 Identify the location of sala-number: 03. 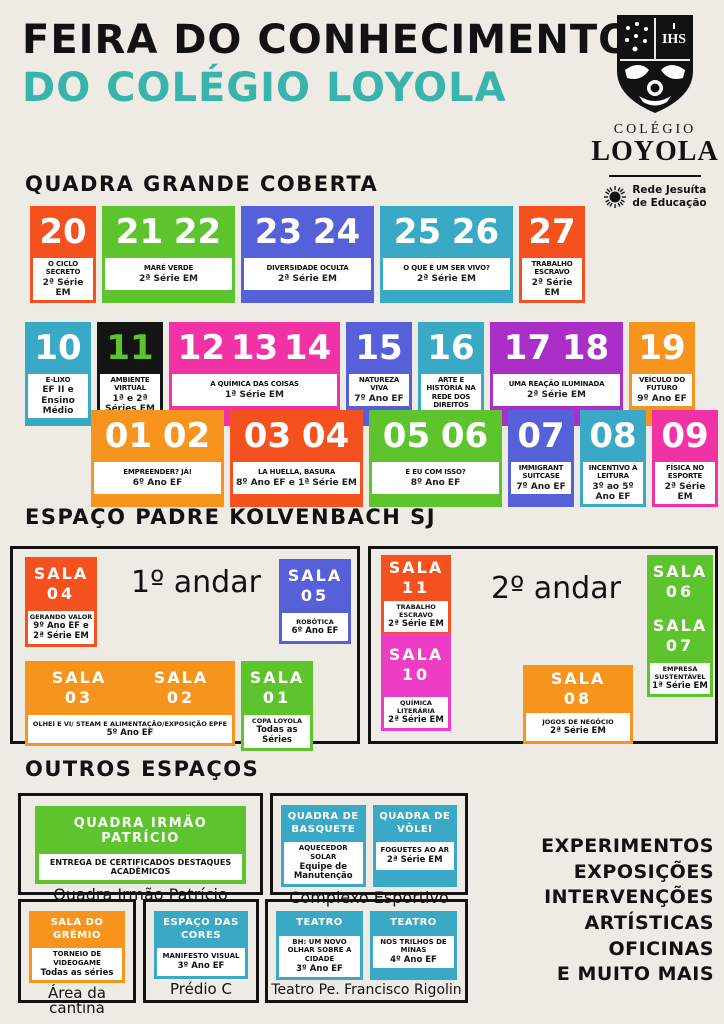
(79, 697).